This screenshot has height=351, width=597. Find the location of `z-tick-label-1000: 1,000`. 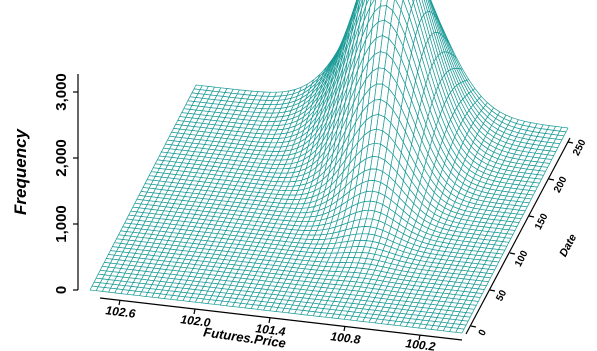

z-tick-label-1000: 1,000 is located at coordinates (61, 224).